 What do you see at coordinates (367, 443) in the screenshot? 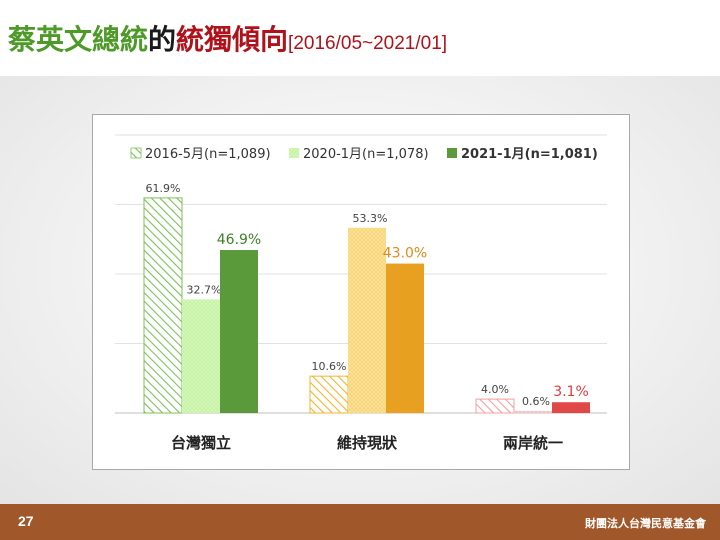
I see `category-label: 維持現狀` at bounding box center [367, 443].